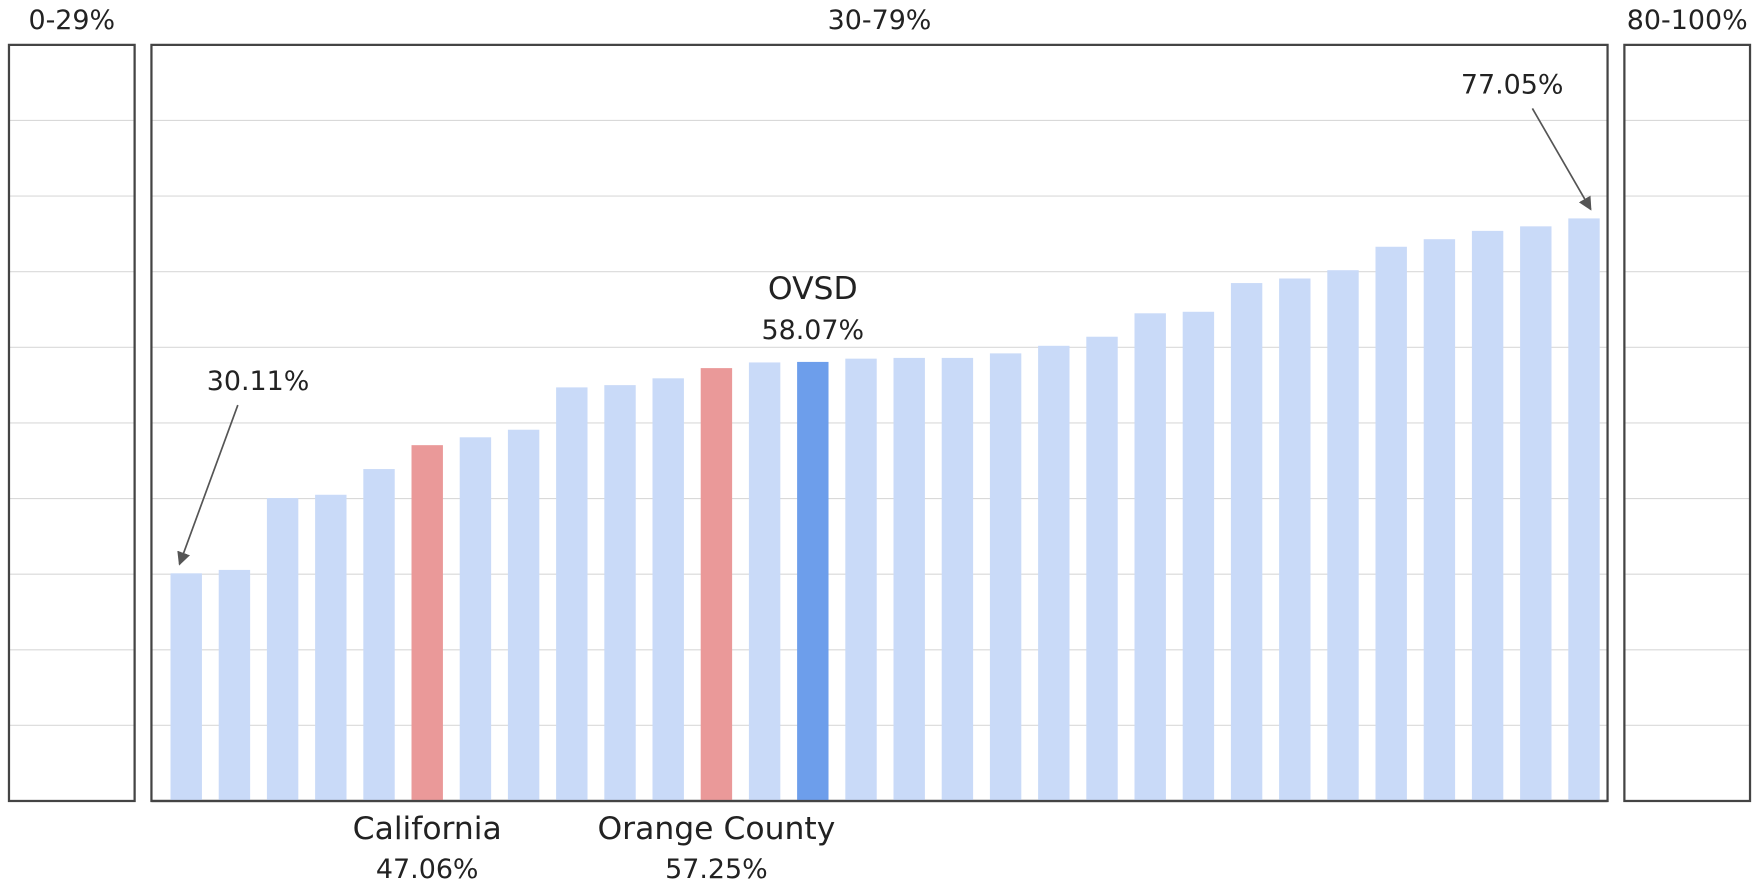 Image resolution: width=1759 pixels, height=884 pixels. What do you see at coordinates (880, 20) in the screenshot?
I see `panel-label: 30-79%` at bounding box center [880, 20].